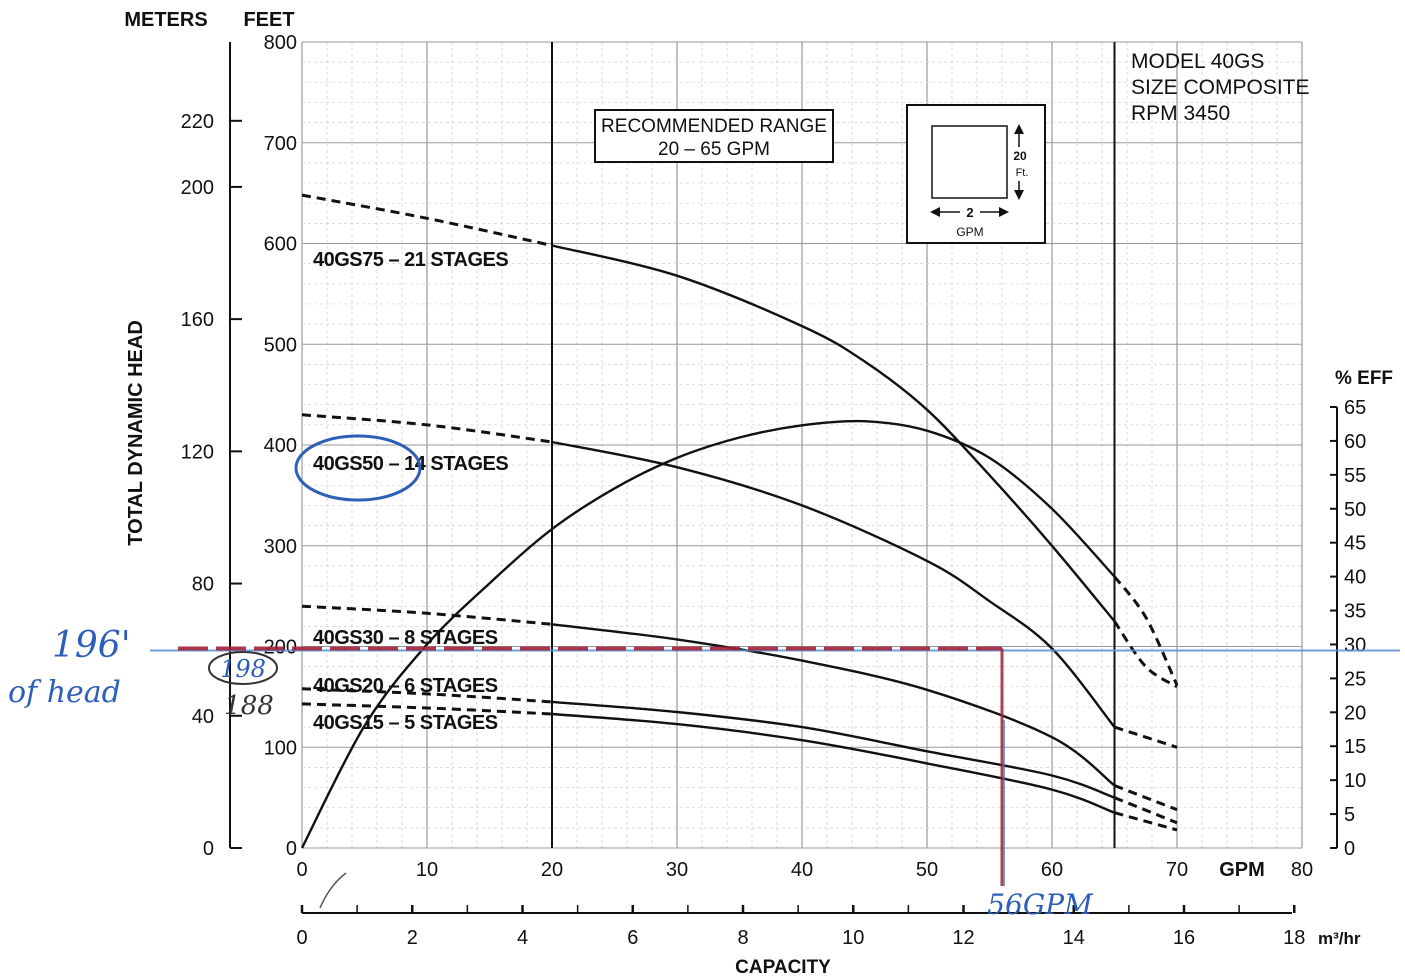 This screenshot has width=1405, height=980. I want to click on m3hr-tick-label: 4, so click(522, 938).